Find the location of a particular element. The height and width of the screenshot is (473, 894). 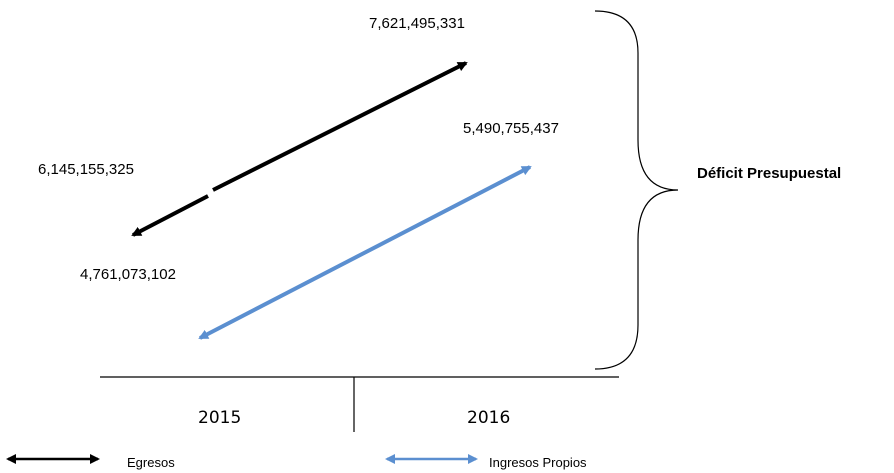

ingresos-2015-label: 4,761,073,102 is located at coordinates (128, 274).